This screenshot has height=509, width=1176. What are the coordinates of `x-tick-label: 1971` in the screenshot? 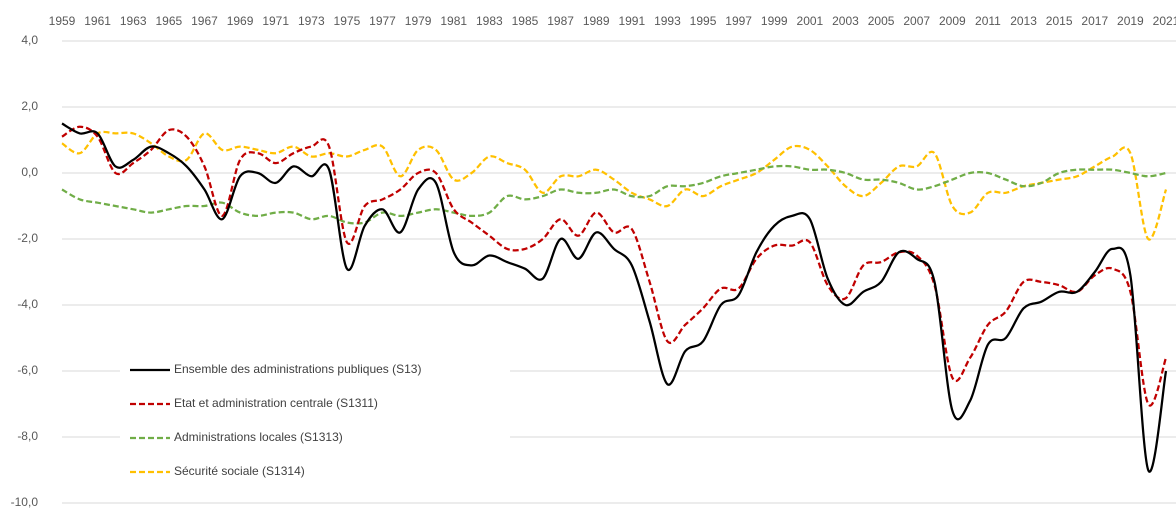 It's located at (275, 21).